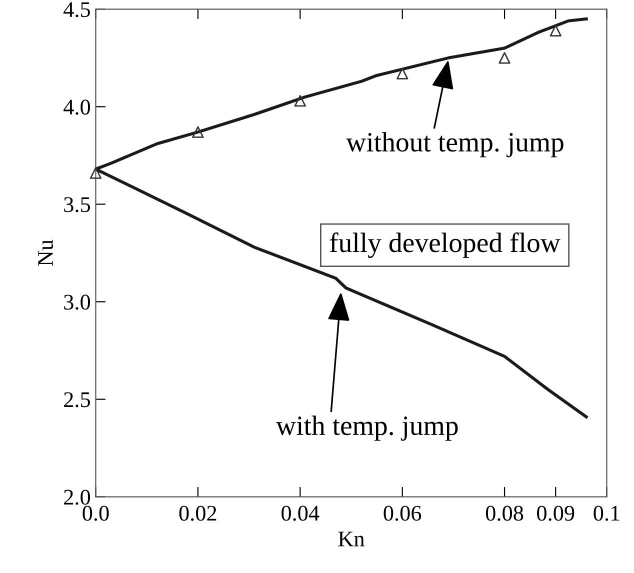 This screenshot has width=634, height=573. I want to click on x-tick-label: 0.08, so click(505, 513).